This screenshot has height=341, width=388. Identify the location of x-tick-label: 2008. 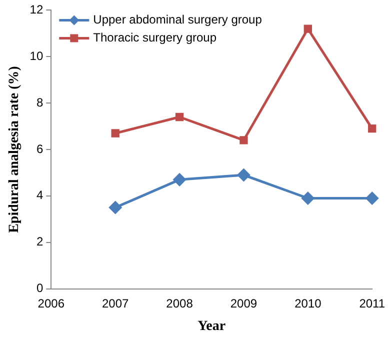
(180, 303).